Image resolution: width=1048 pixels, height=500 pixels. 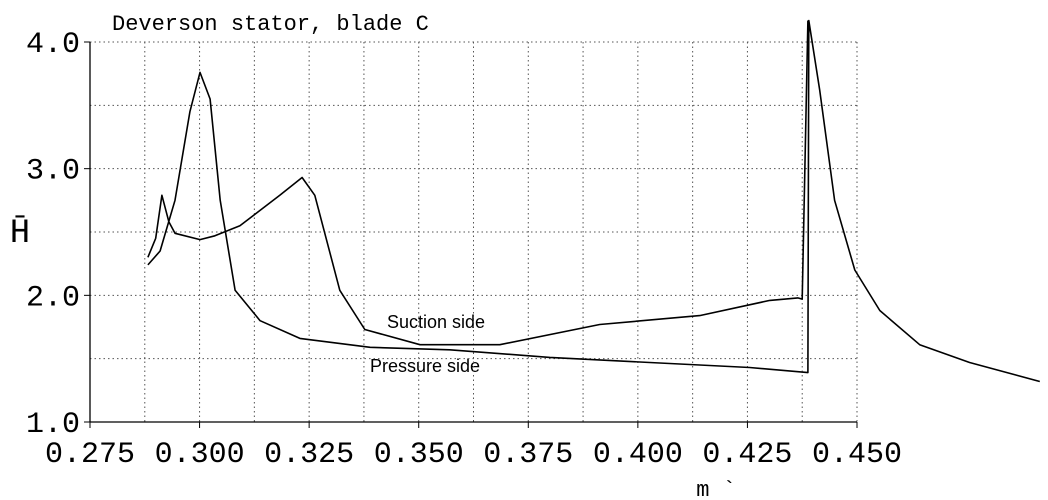 I want to click on x-tick-label: 0.425, so click(x=747, y=455).